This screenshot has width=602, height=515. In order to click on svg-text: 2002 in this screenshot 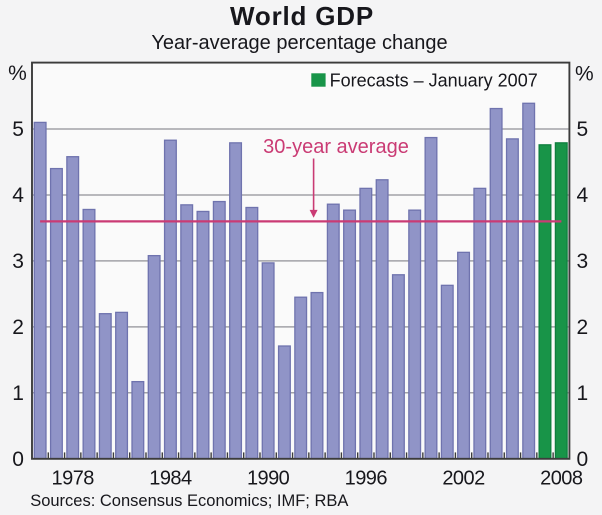, I will do `click(463, 479)`.